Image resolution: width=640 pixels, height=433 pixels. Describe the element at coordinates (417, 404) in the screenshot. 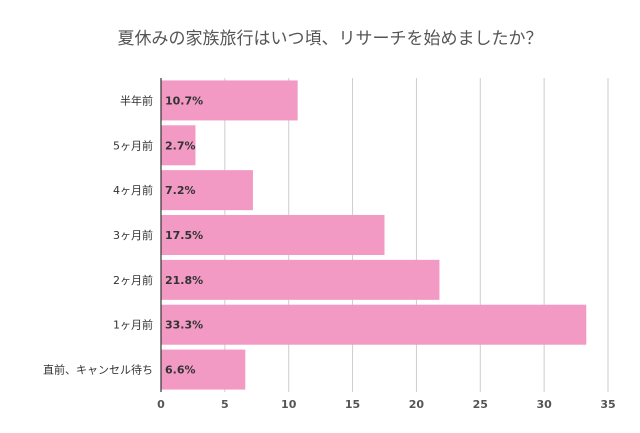

I see `x-tick-label: 20` at that location.